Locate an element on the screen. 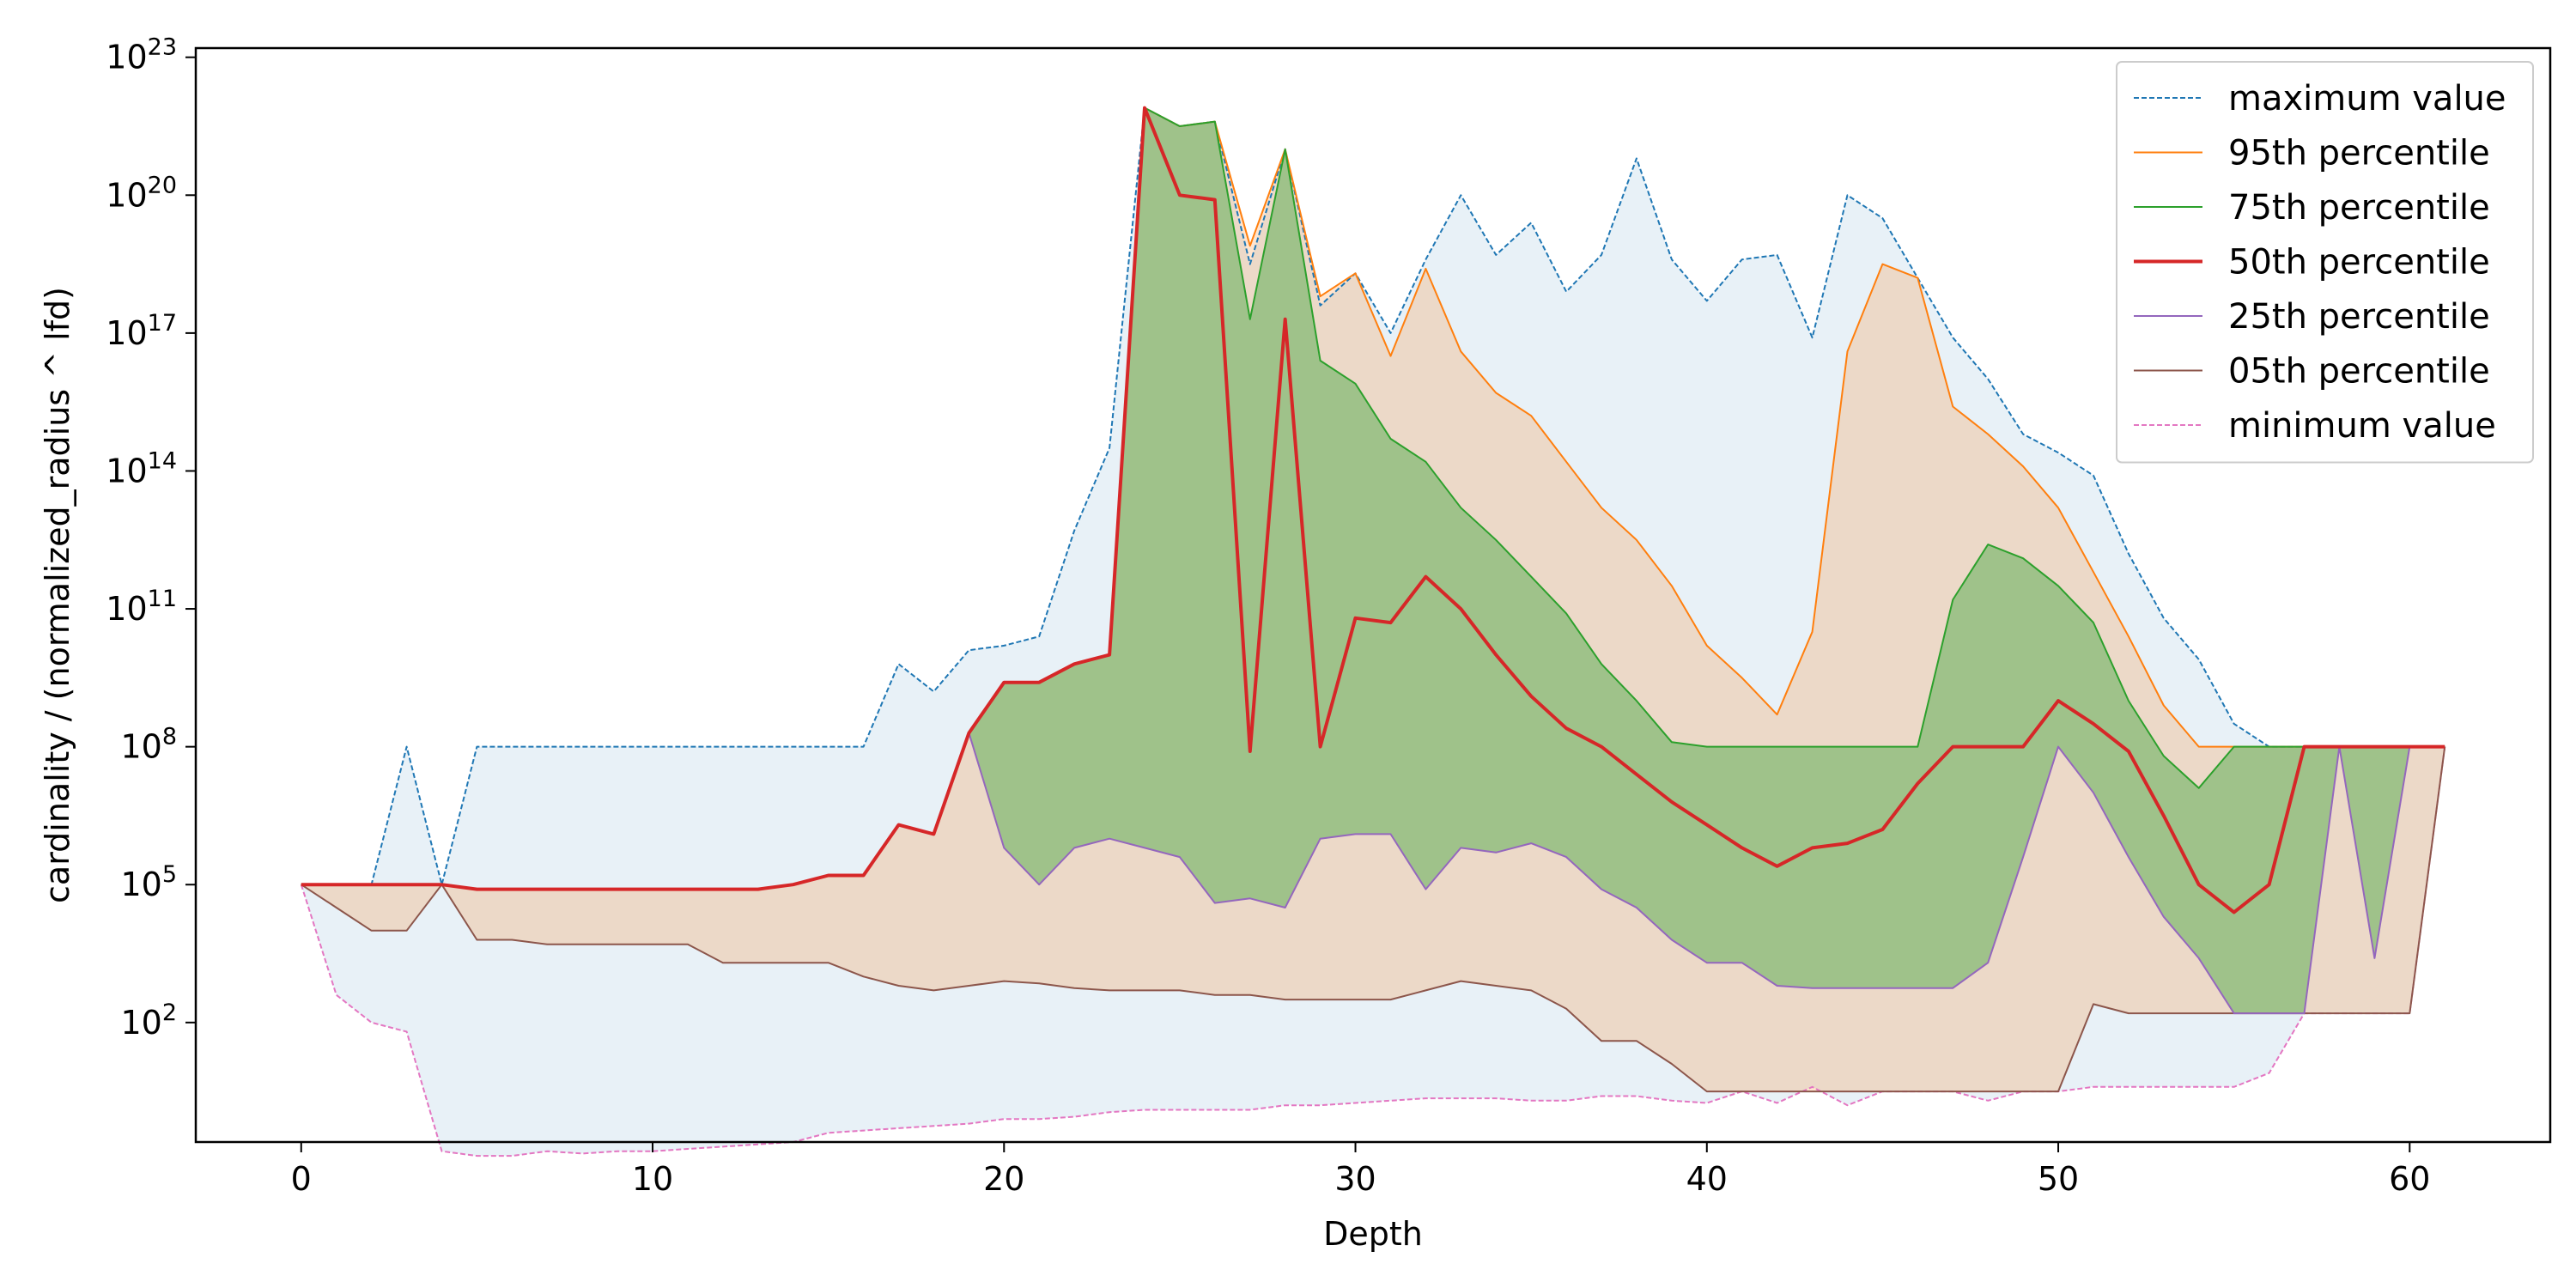 The image size is (2576, 1288). x-tick-label: 0 is located at coordinates (301, 1179).